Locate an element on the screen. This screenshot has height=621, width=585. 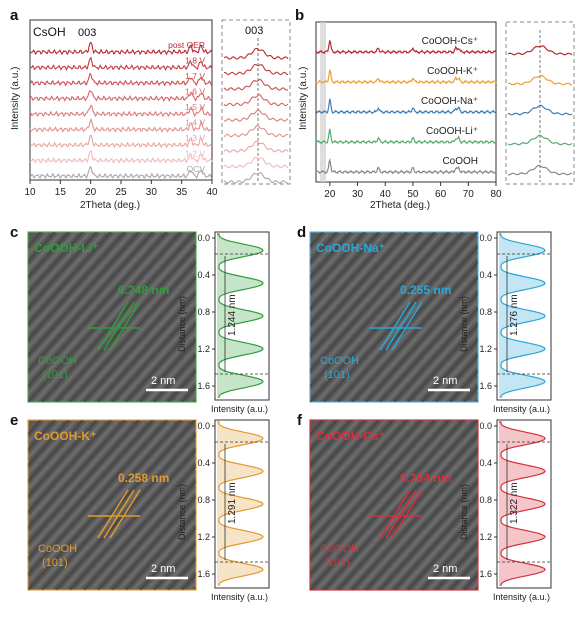
panel-b-series-label: CoOOH-Cs⁺ is located at coordinates (450, 41).